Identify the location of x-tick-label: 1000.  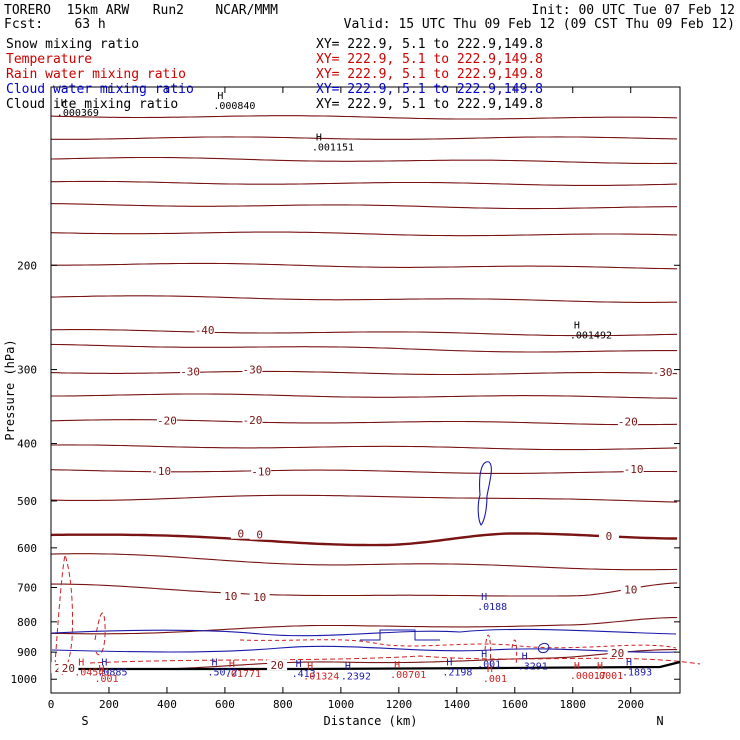
(341, 704).